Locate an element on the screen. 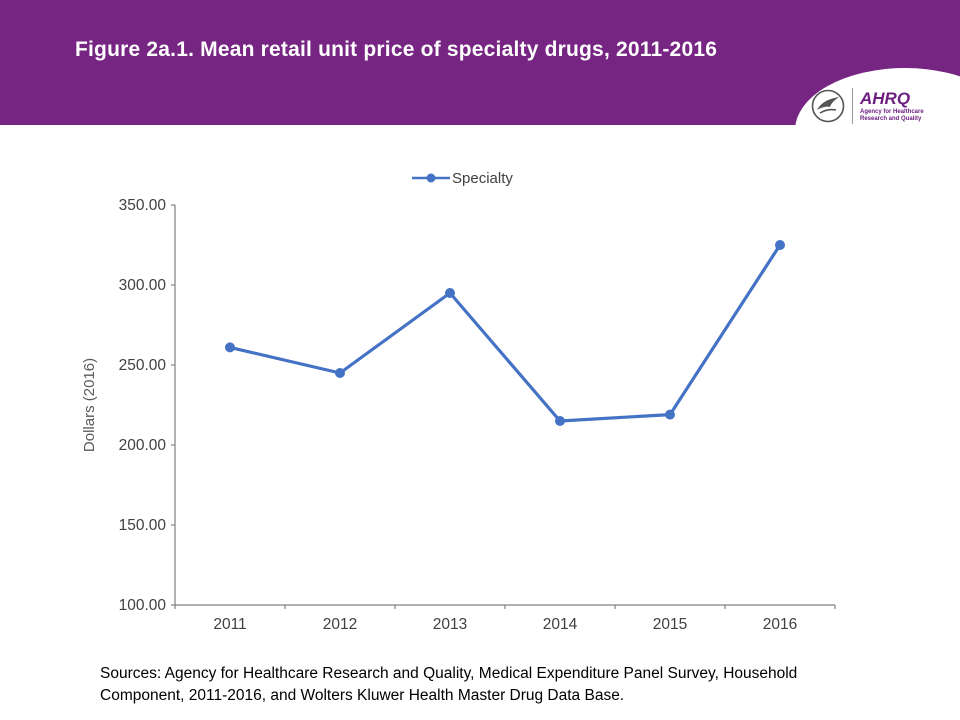 The height and width of the screenshot is (720, 960). logo-divider is located at coordinates (852, 106).